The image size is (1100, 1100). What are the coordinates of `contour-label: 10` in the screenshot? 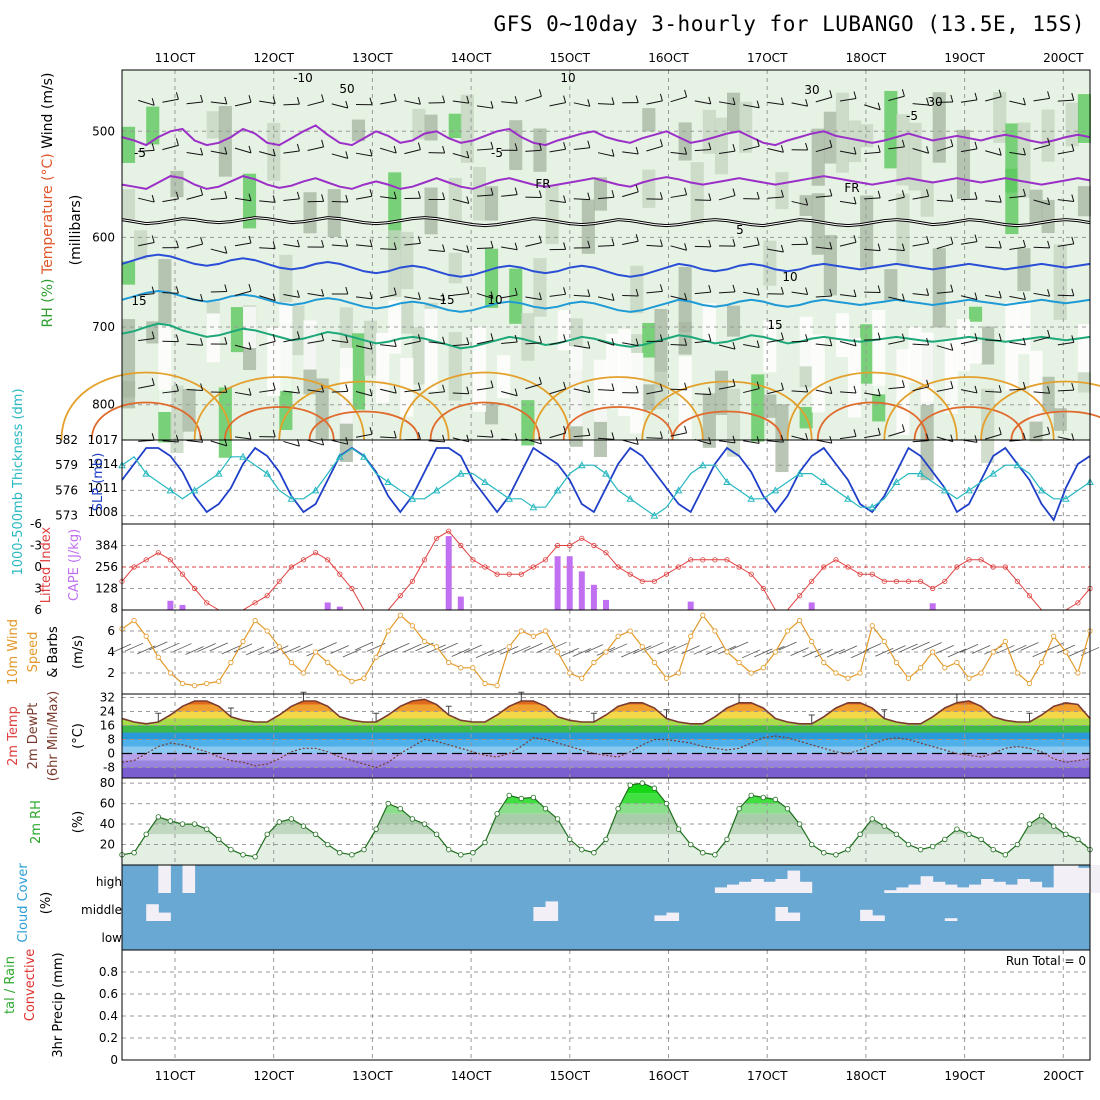 It's located at (789, 277).